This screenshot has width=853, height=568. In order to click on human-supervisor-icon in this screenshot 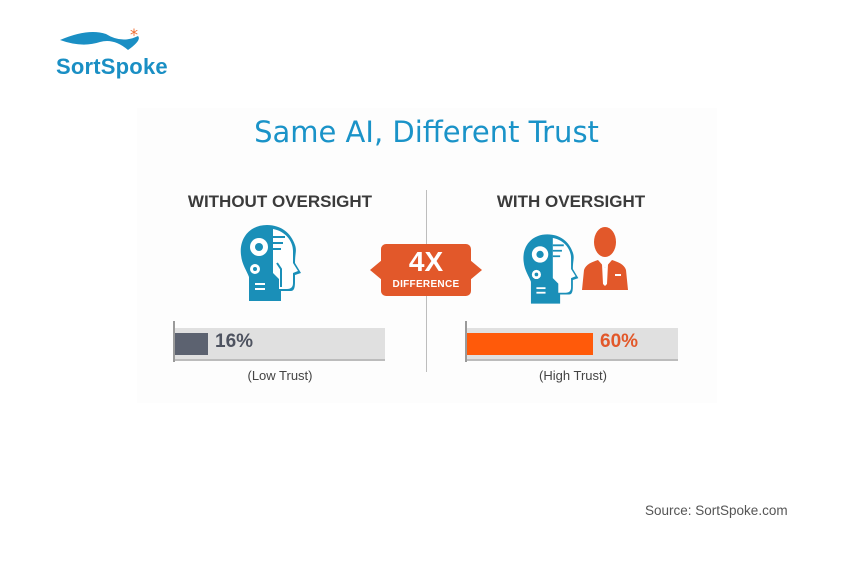, I will do `click(605, 258)`.